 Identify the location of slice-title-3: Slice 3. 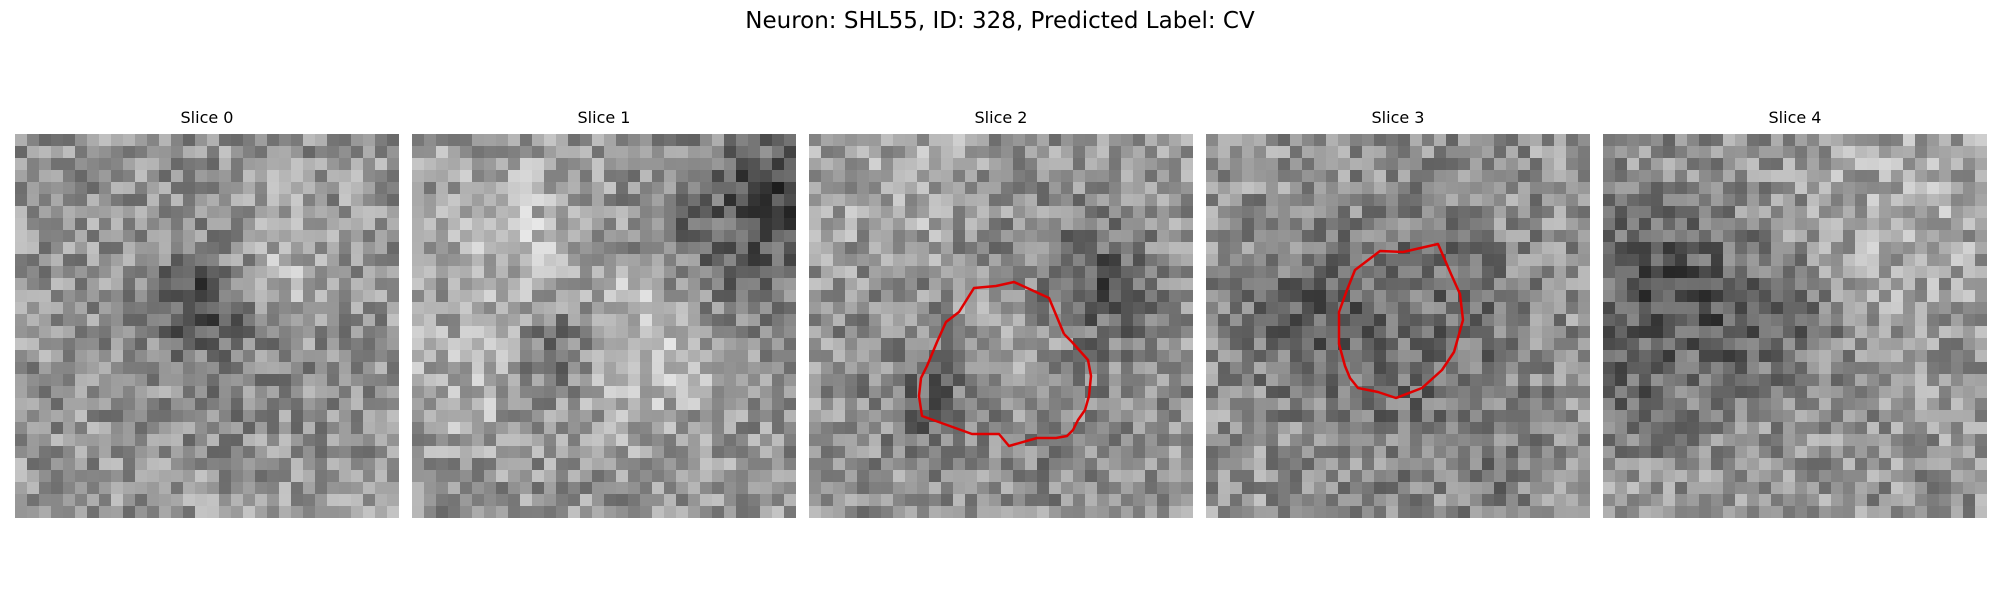
(1398, 117).